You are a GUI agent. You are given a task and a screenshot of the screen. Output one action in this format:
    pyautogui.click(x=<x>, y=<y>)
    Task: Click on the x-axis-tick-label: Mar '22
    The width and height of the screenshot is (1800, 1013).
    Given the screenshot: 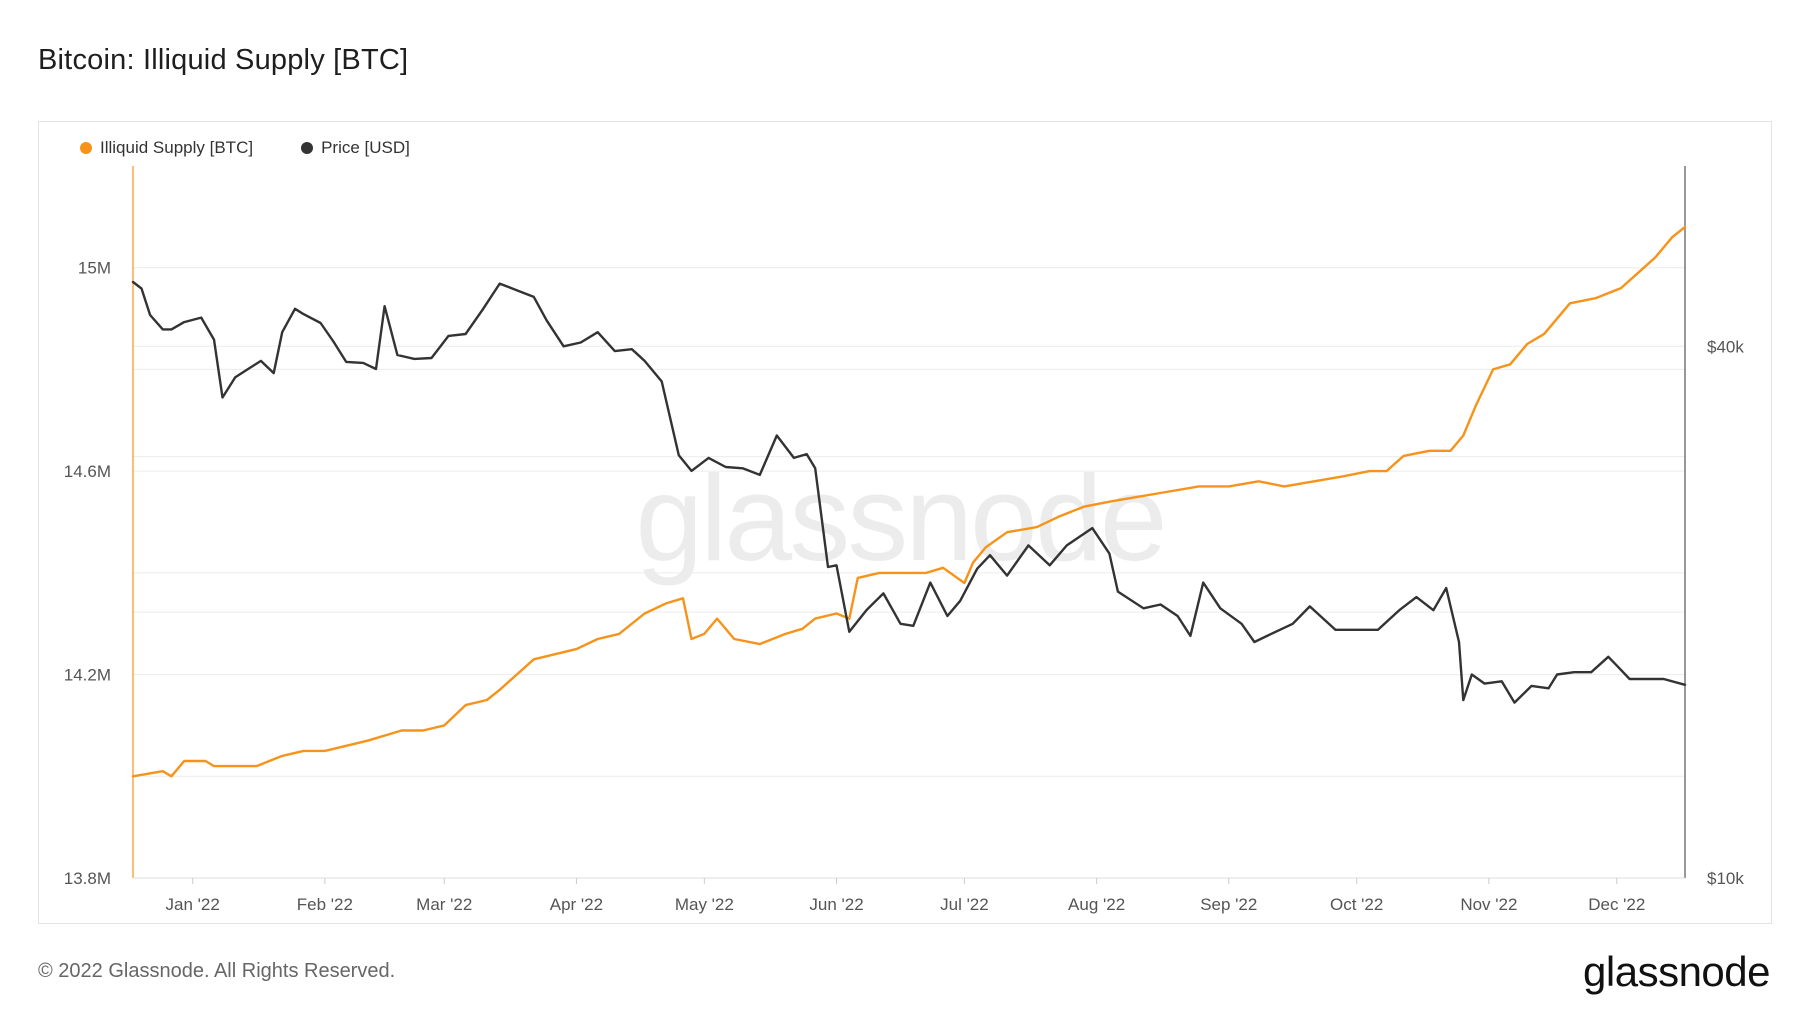 What is the action you would take?
    pyautogui.click(x=444, y=904)
    